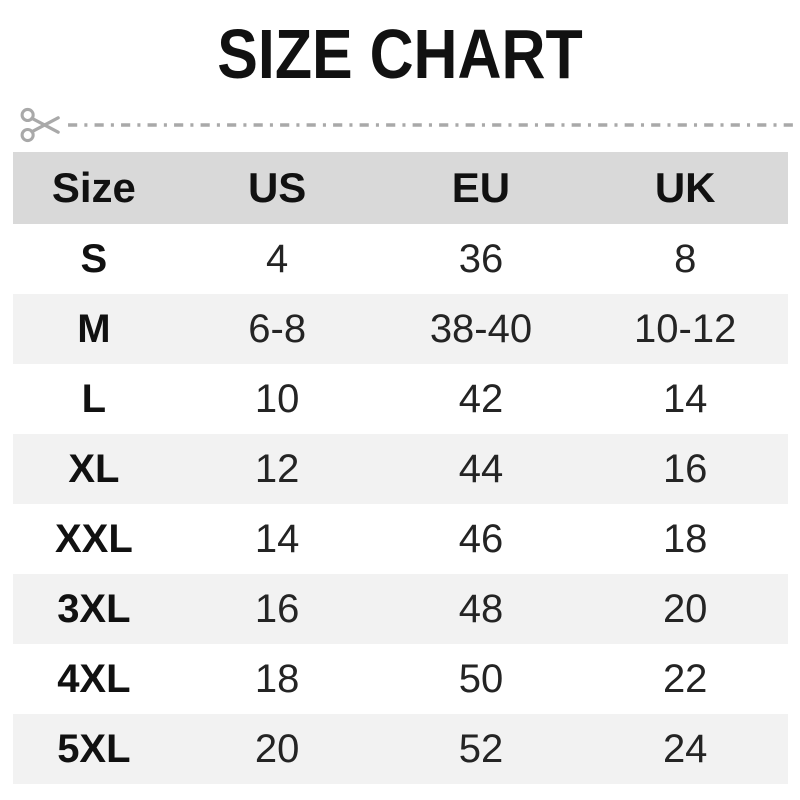  I want to click on scissors-icon, so click(40, 125).